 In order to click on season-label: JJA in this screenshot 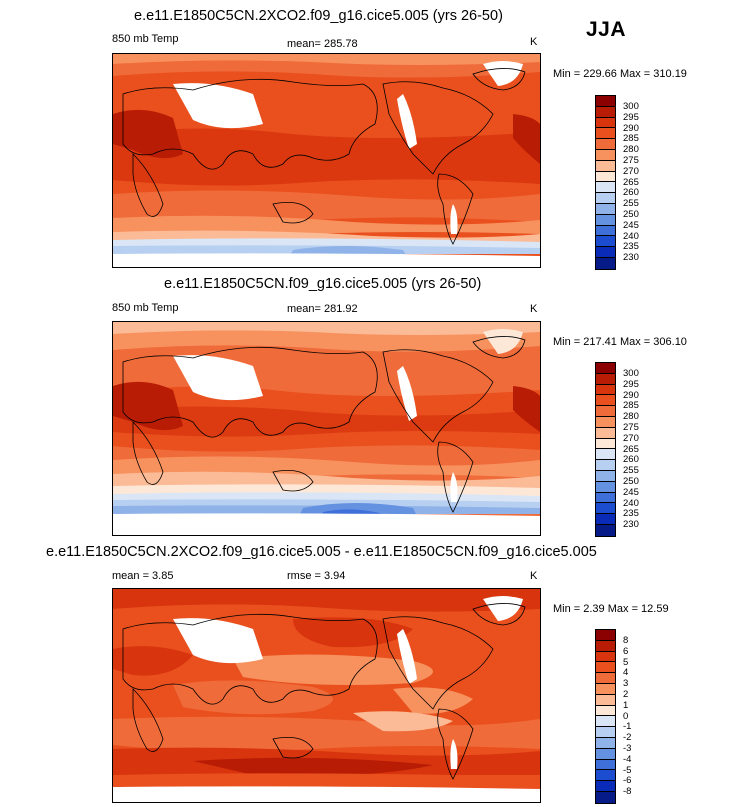, I will do `click(606, 29)`.